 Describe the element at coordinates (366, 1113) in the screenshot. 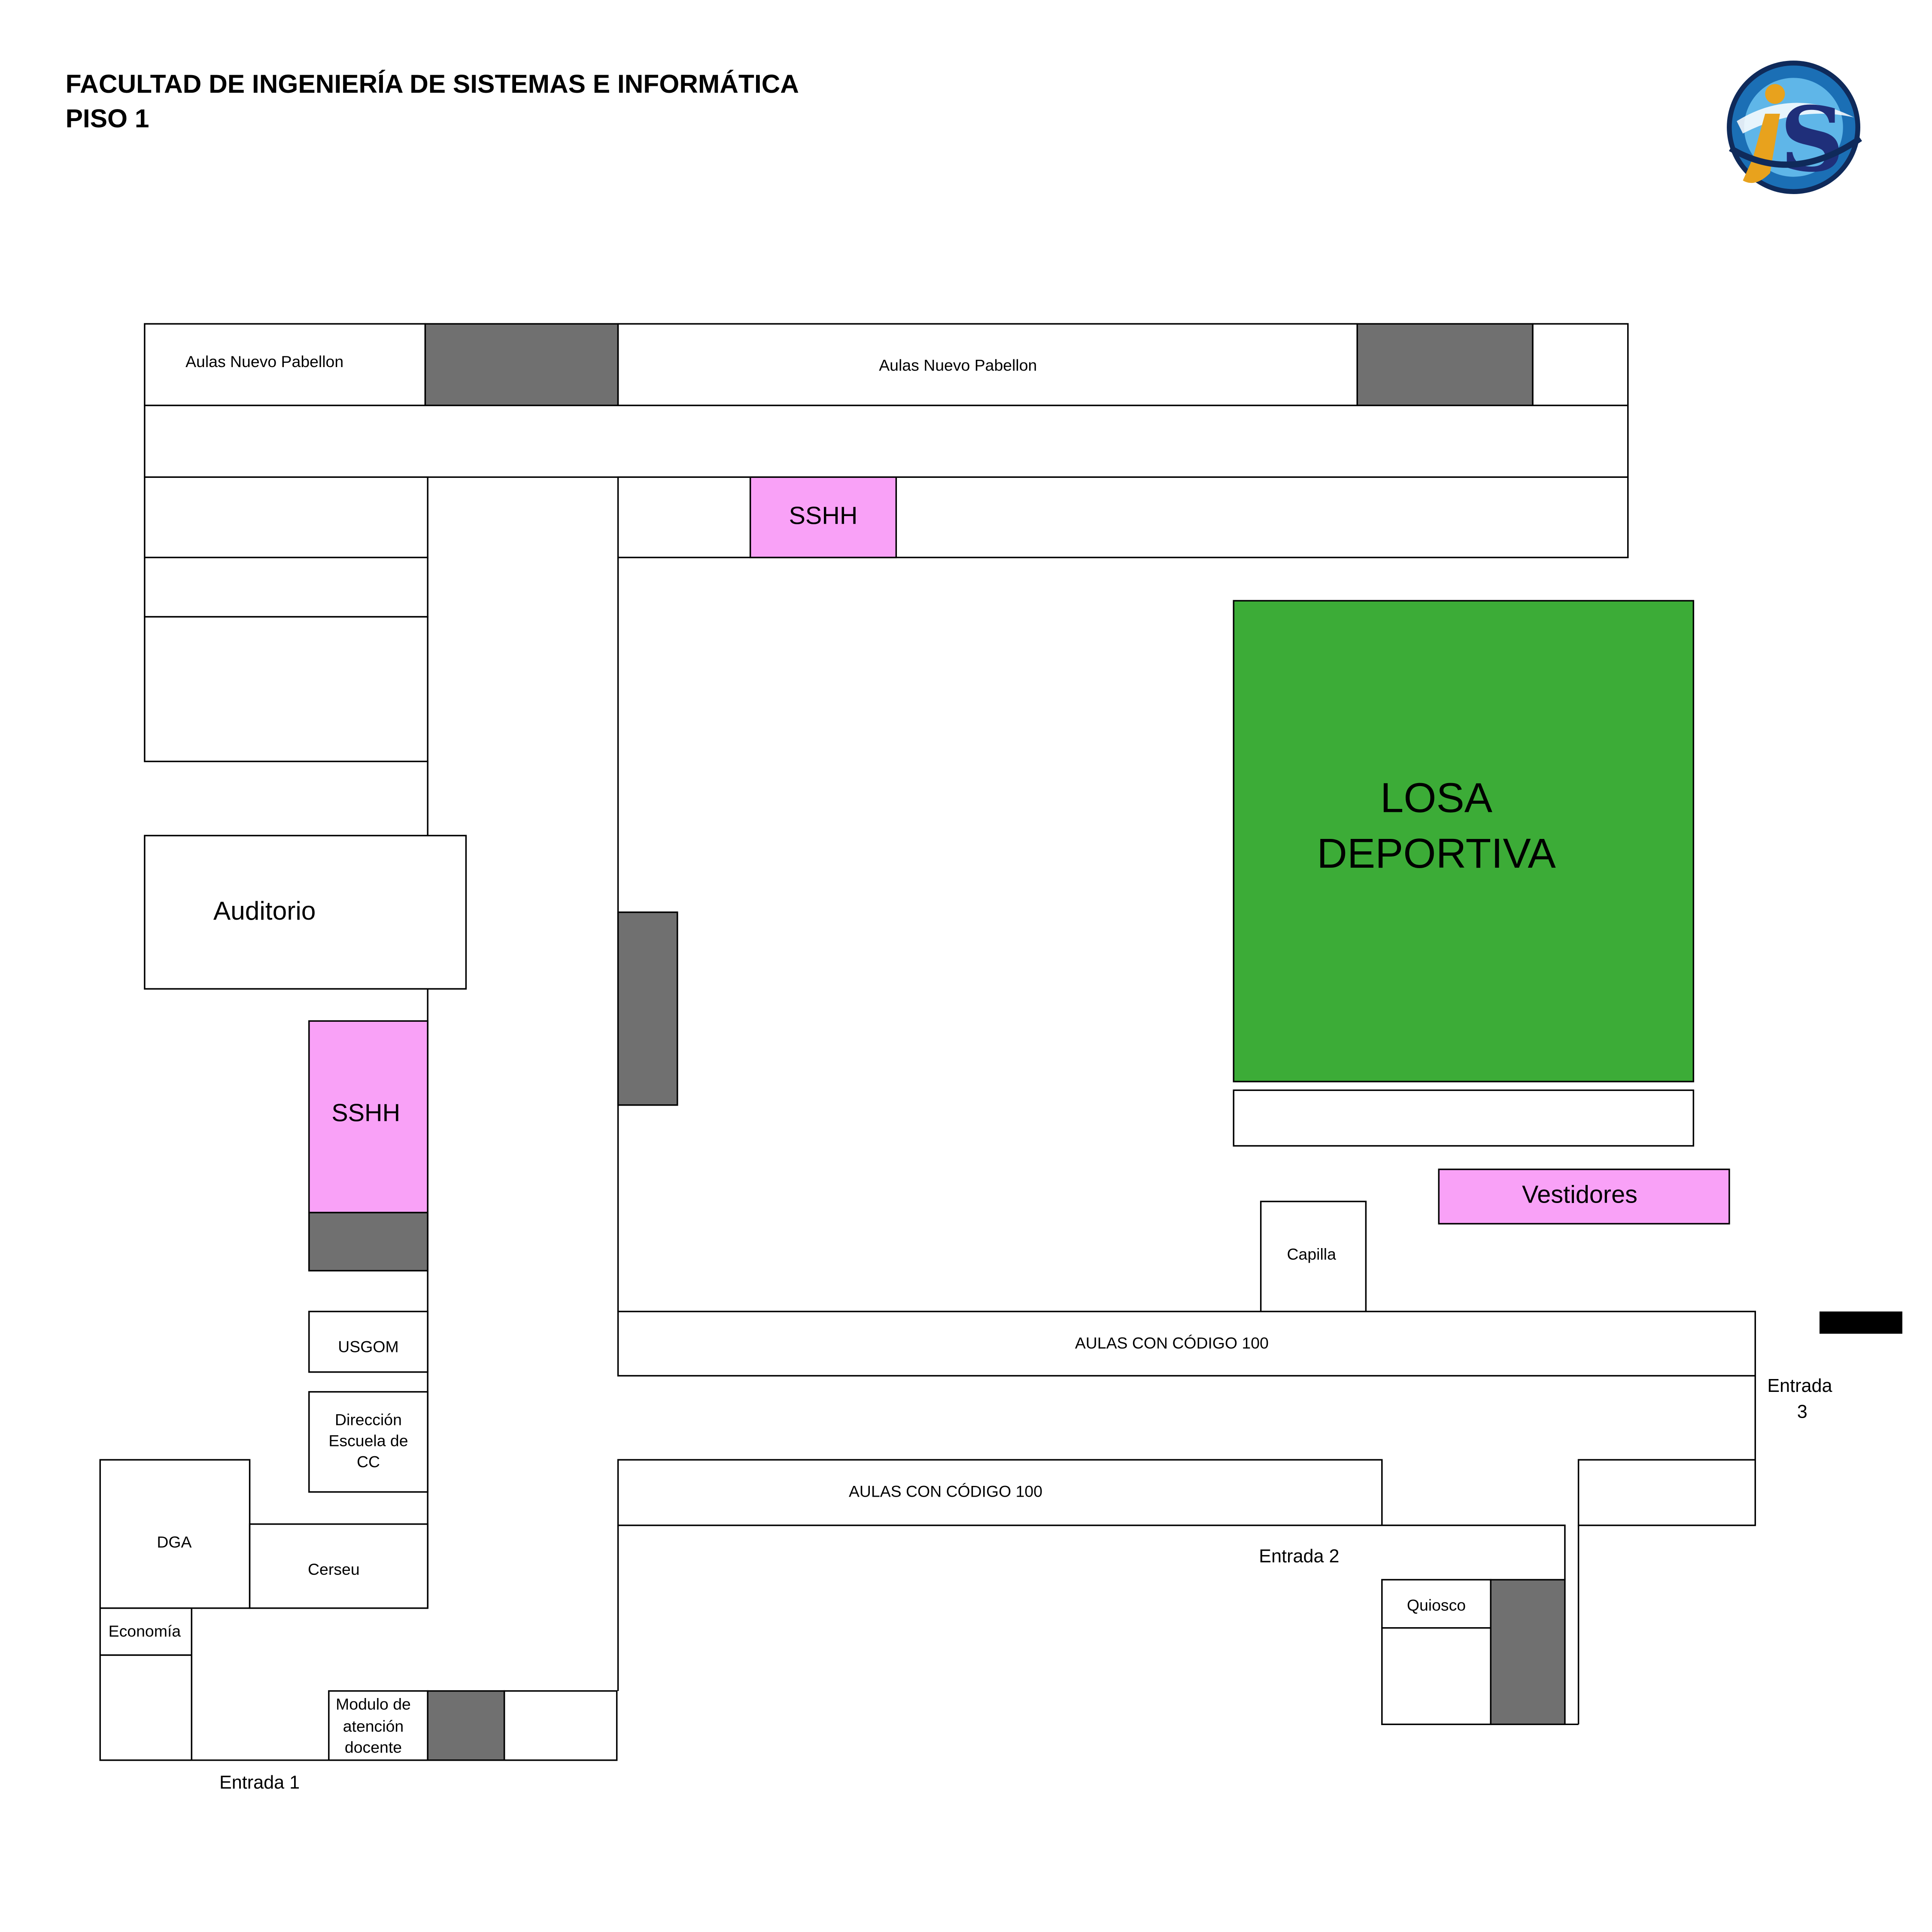

I see `sshh-left-label: SSHH` at that location.